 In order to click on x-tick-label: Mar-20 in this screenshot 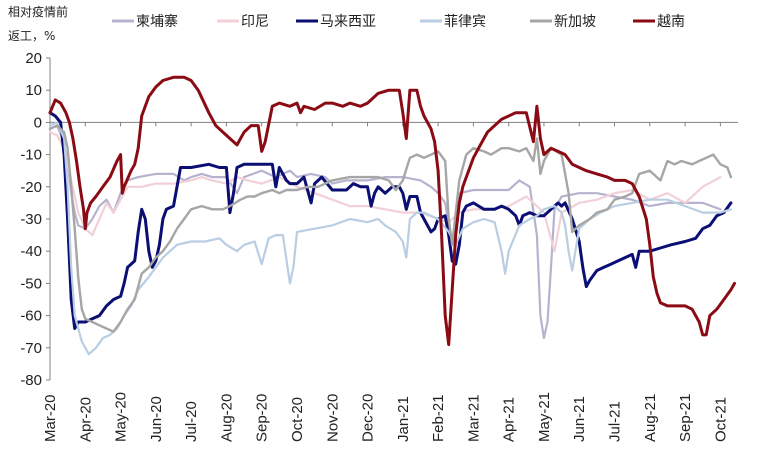, I will do `click(50, 418)`.